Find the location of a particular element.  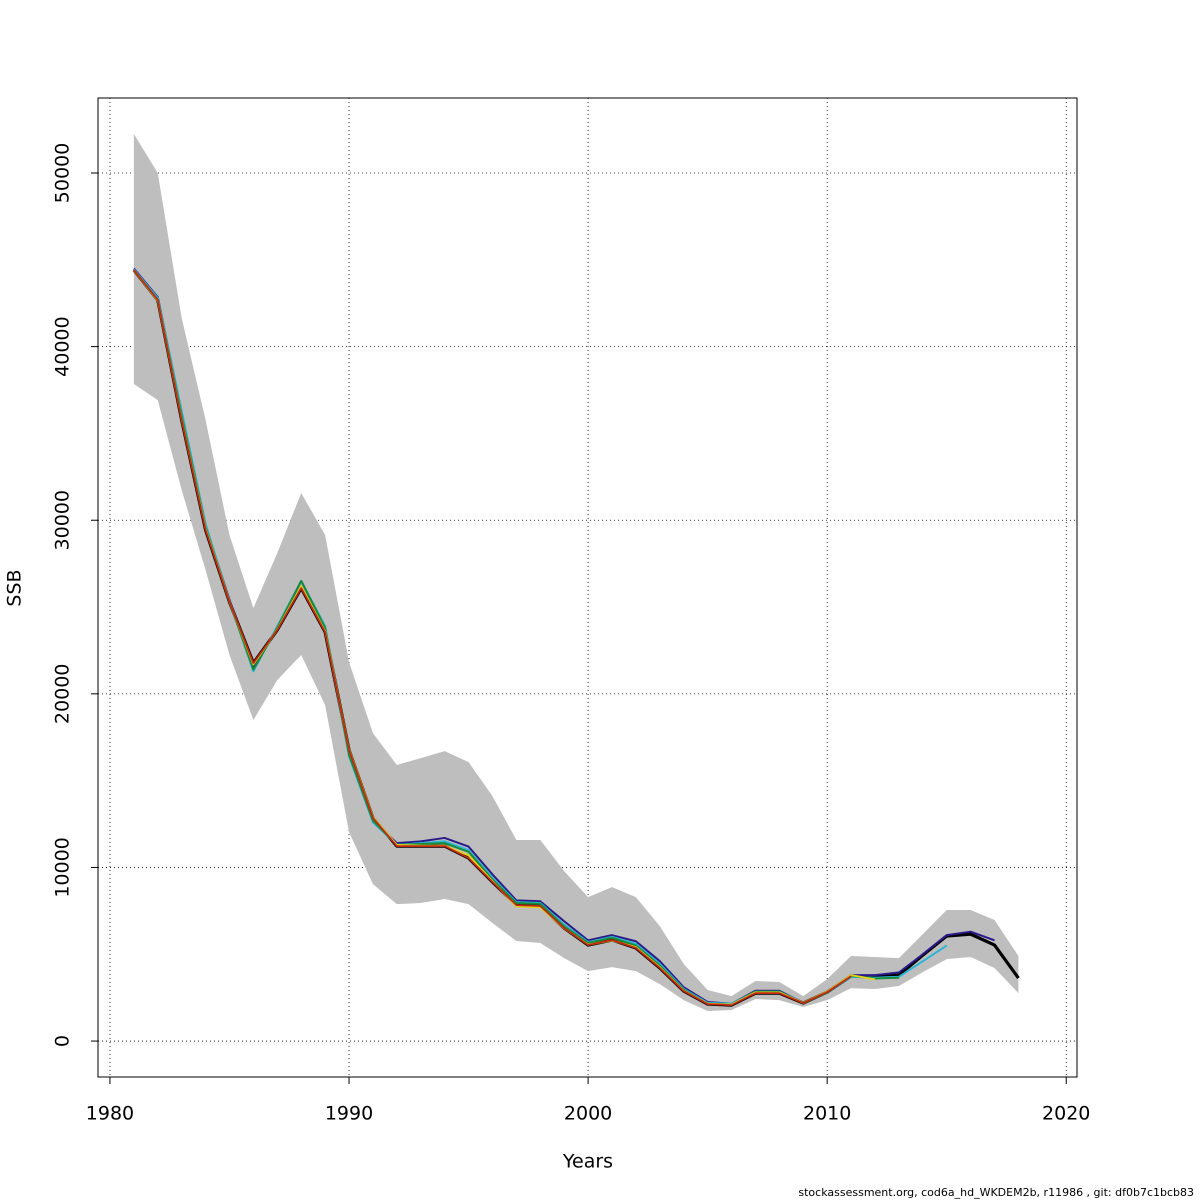

y-tick-label: 30000 is located at coordinates (63, 520).